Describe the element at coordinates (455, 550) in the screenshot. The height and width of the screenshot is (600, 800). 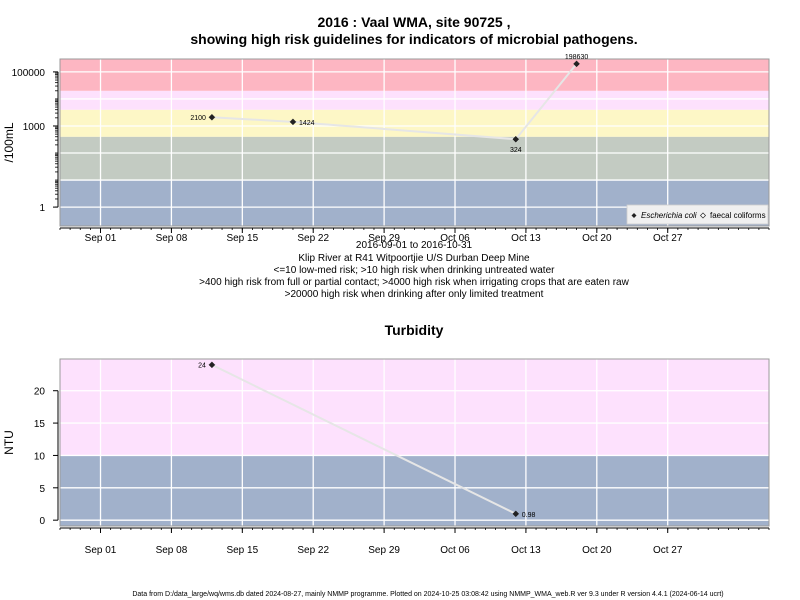
I see `chart2-x-tick-label: Oct 06` at that location.